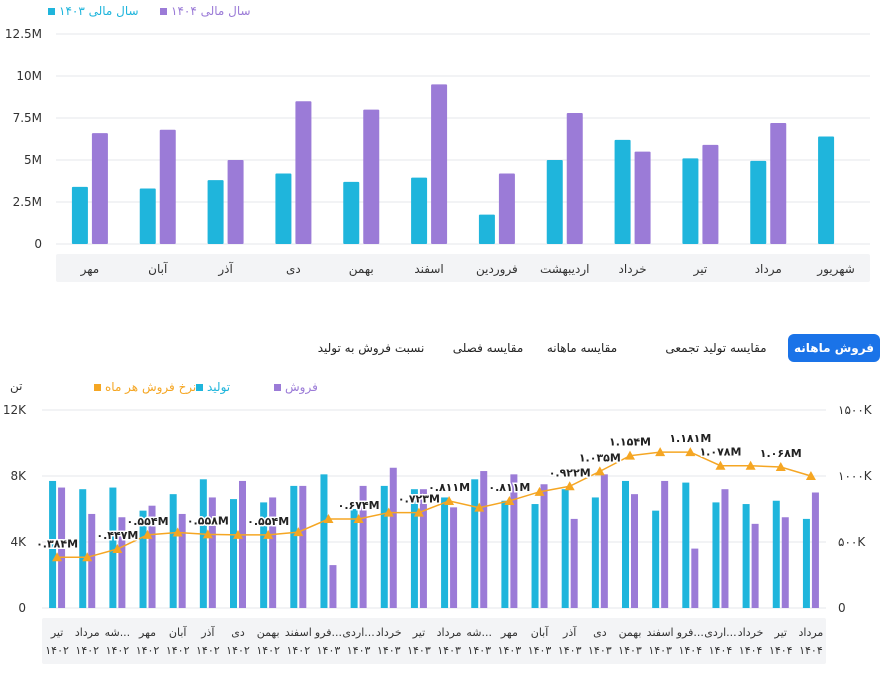 This screenshot has height=696, width=890. What do you see at coordinates (208, 520) in the screenshot?
I see `rate-data-label: ۰.۵۵۸M` at bounding box center [208, 520].